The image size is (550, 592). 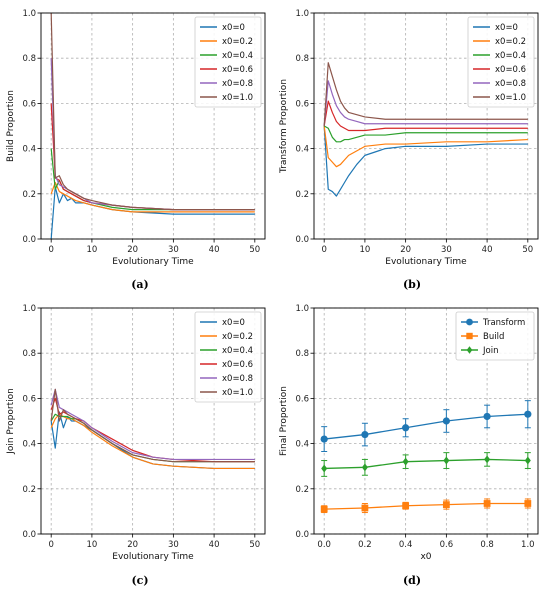 What do you see at coordinates (140, 284) in the screenshot?
I see `panel-caption: (a)` at bounding box center [140, 284].